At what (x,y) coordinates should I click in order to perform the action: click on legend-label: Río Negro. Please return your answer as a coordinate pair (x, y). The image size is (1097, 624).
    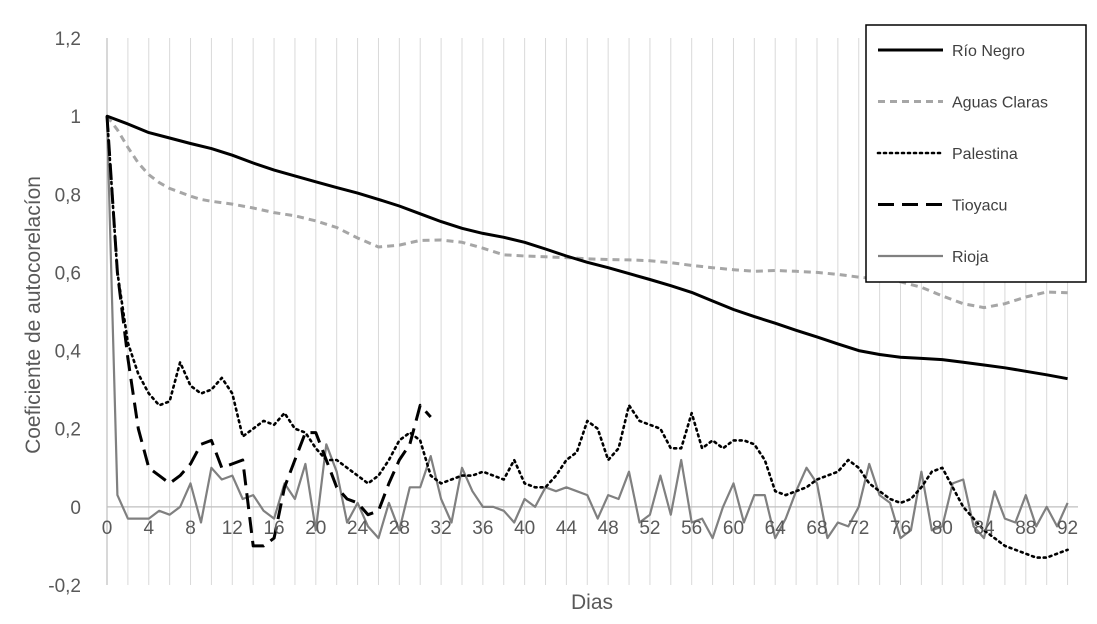
    Looking at the image, I should click on (988, 51).